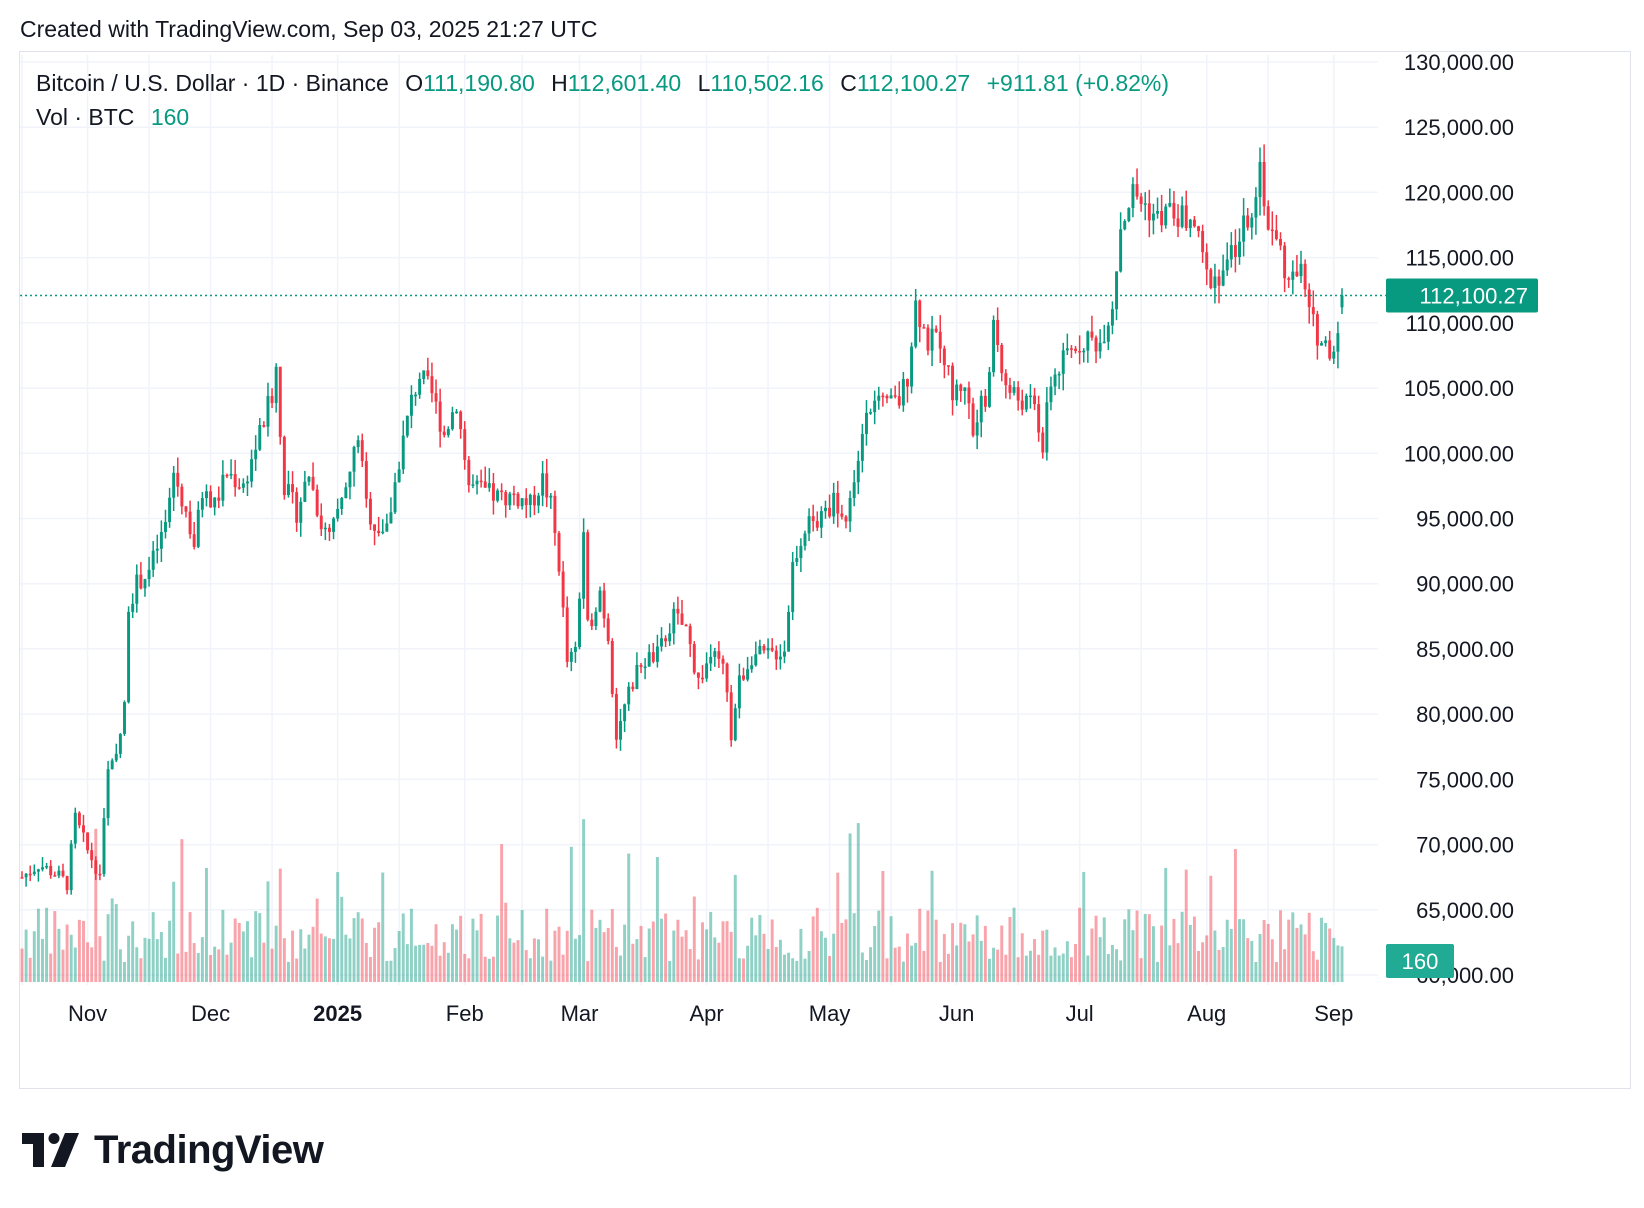 This screenshot has height=1208, width=1644. What do you see at coordinates (1465, 714) in the screenshot?
I see `price-tick-label: 80,000.00` at bounding box center [1465, 714].